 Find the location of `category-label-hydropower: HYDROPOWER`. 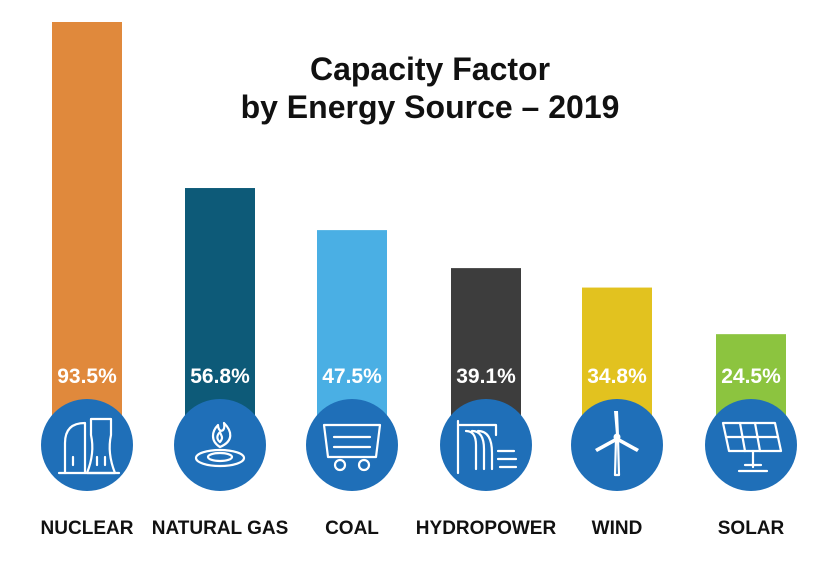

category-label-hydropower: HYDROPOWER is located at coordinates (486, 528).